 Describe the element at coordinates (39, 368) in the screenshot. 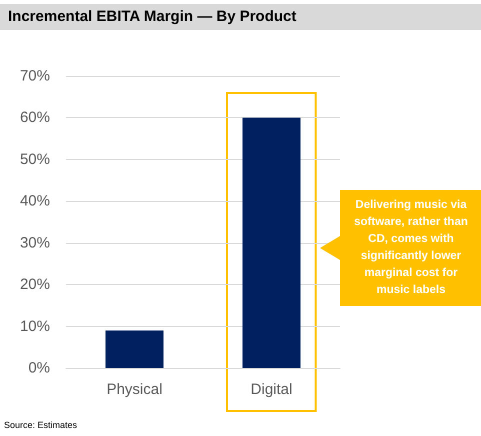

I see `y-tick-label: 0%` at that location.